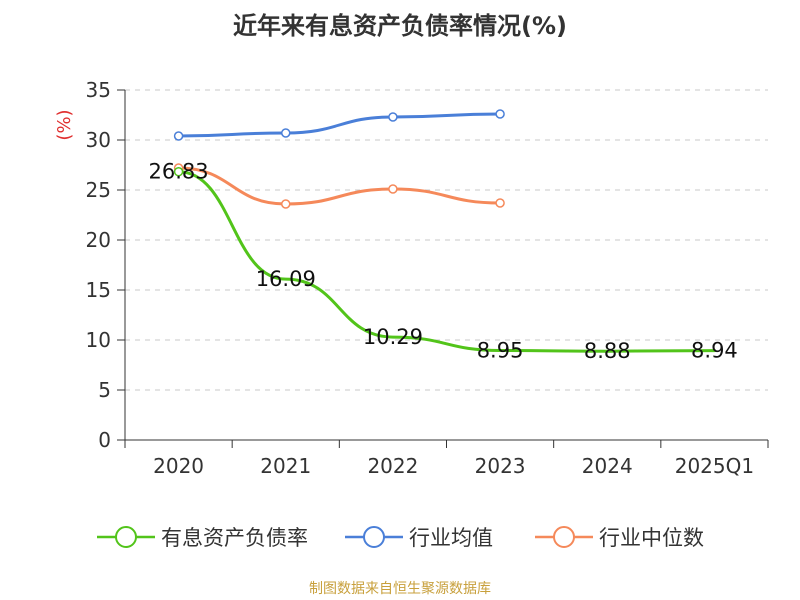 The height and width of the screenshot is (600, 800). What do you see at coordinates (400, 26) in the screenshot?
I see `chart-title: 近年来有息资产负债率情况(%)` at bounding box center [400, 26].